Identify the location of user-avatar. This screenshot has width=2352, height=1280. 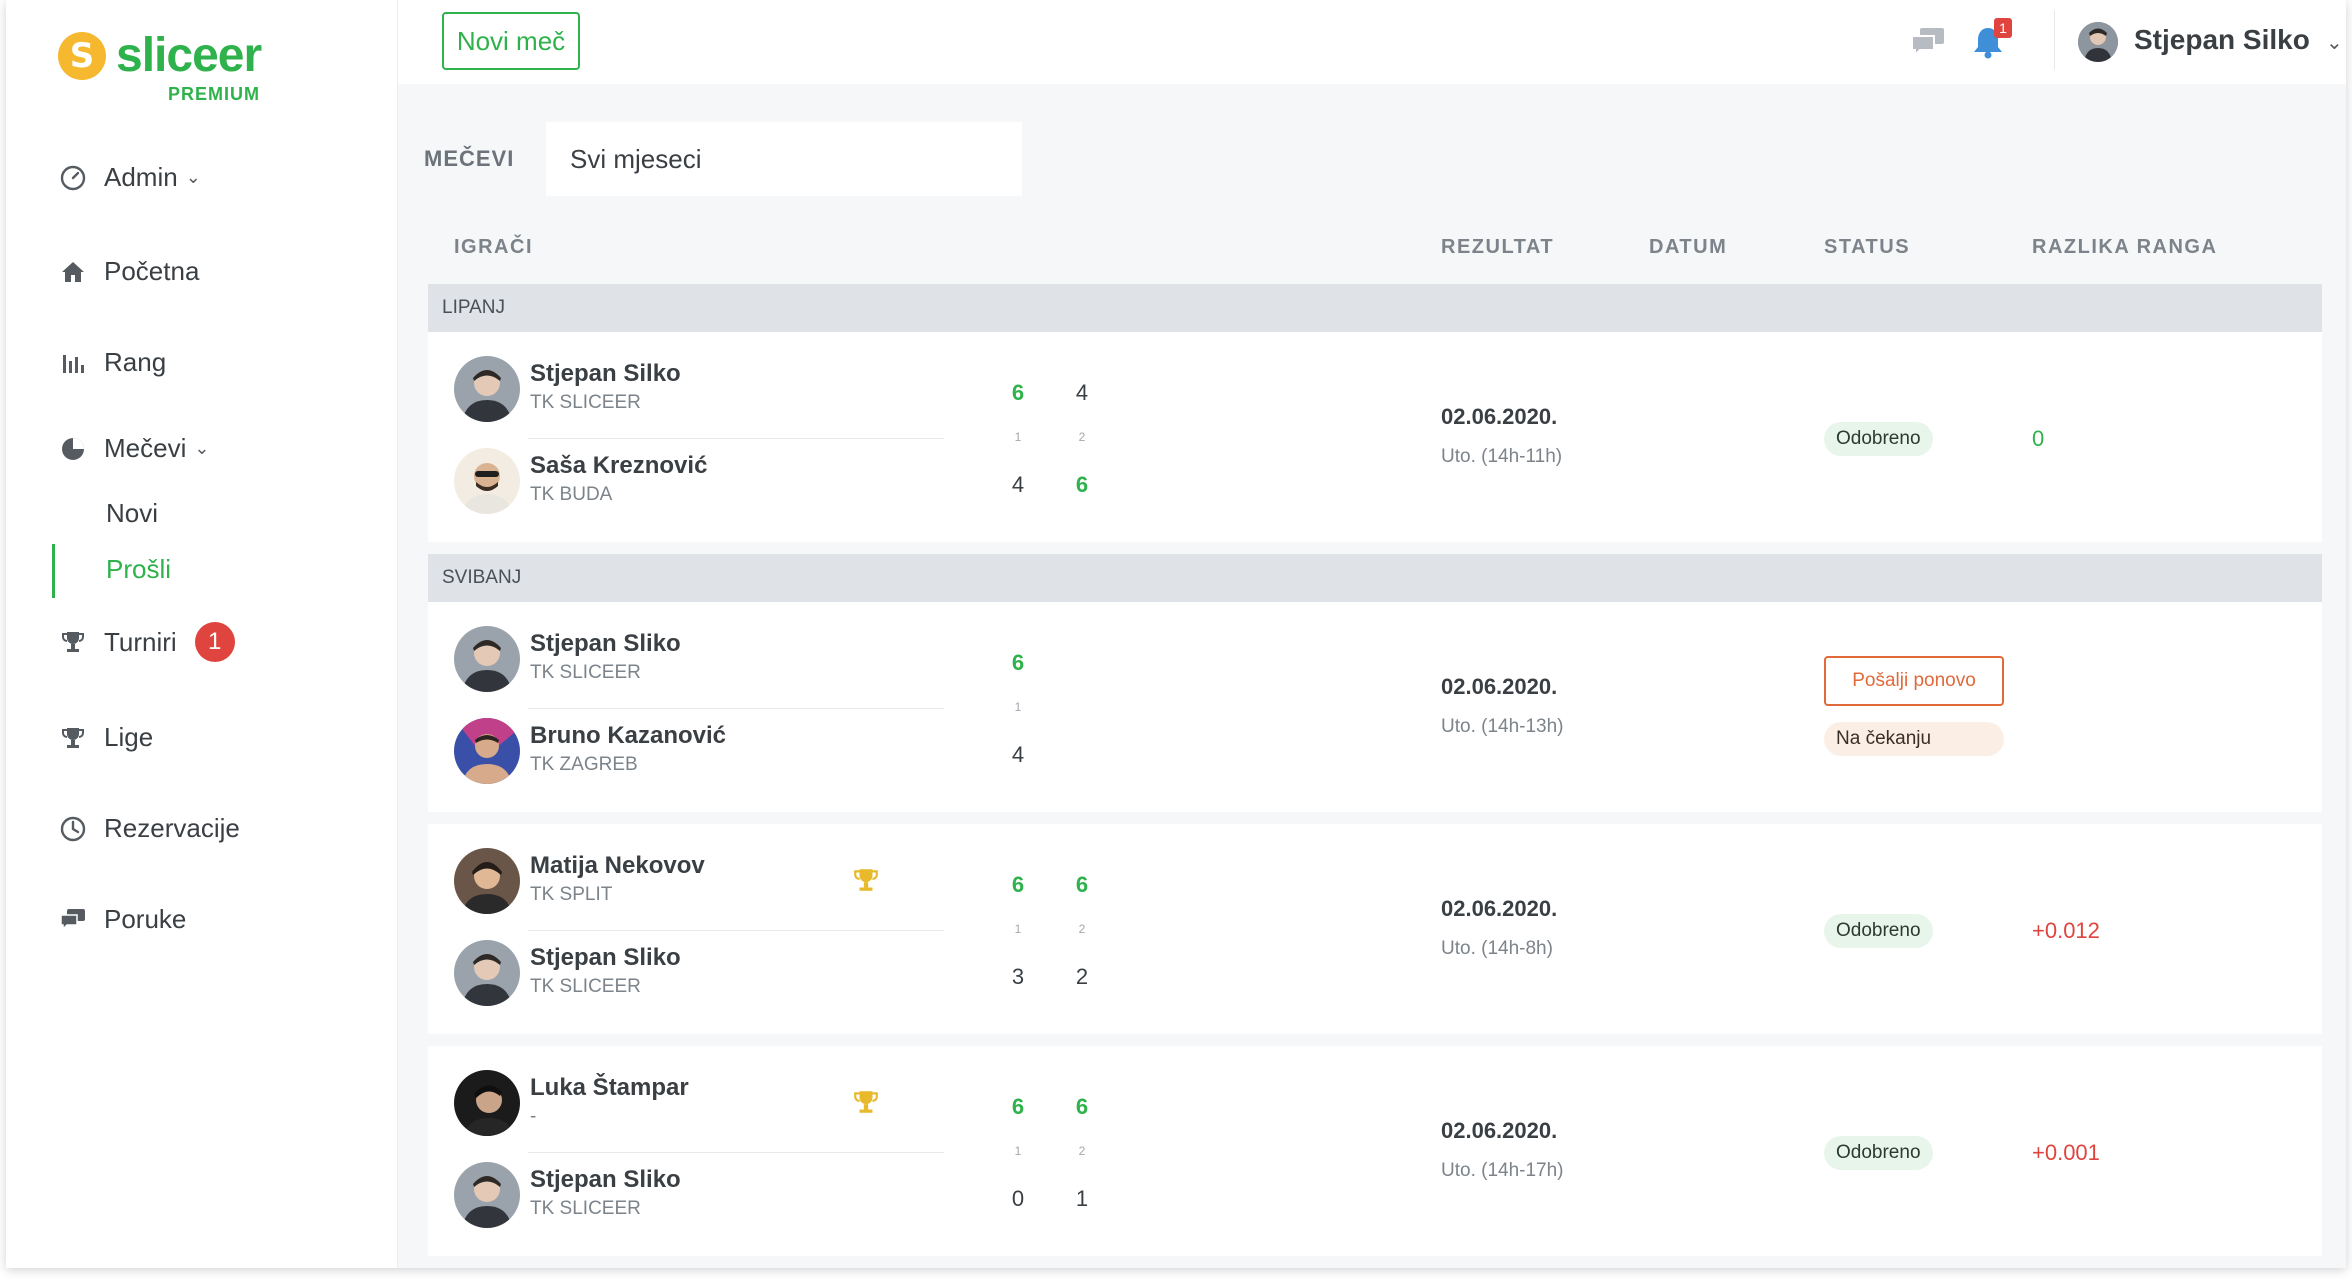
(2098, 42).